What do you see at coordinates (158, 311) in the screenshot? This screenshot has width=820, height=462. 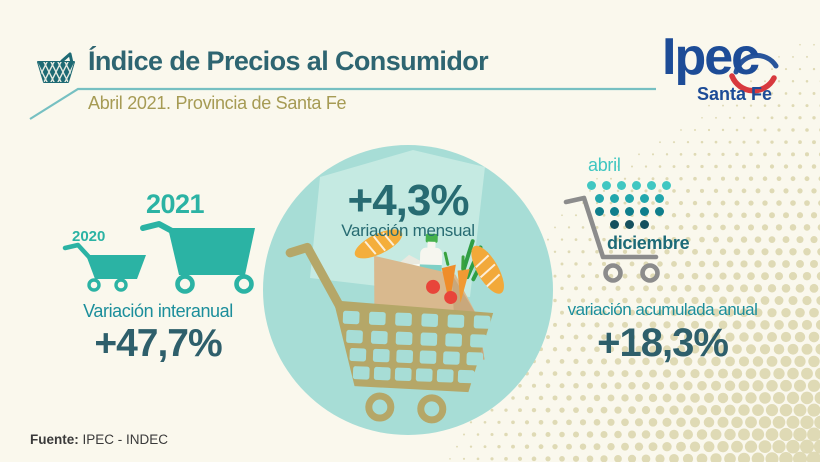 I see `interannual-label: Variación interanual` at bounding box center [158, 311].